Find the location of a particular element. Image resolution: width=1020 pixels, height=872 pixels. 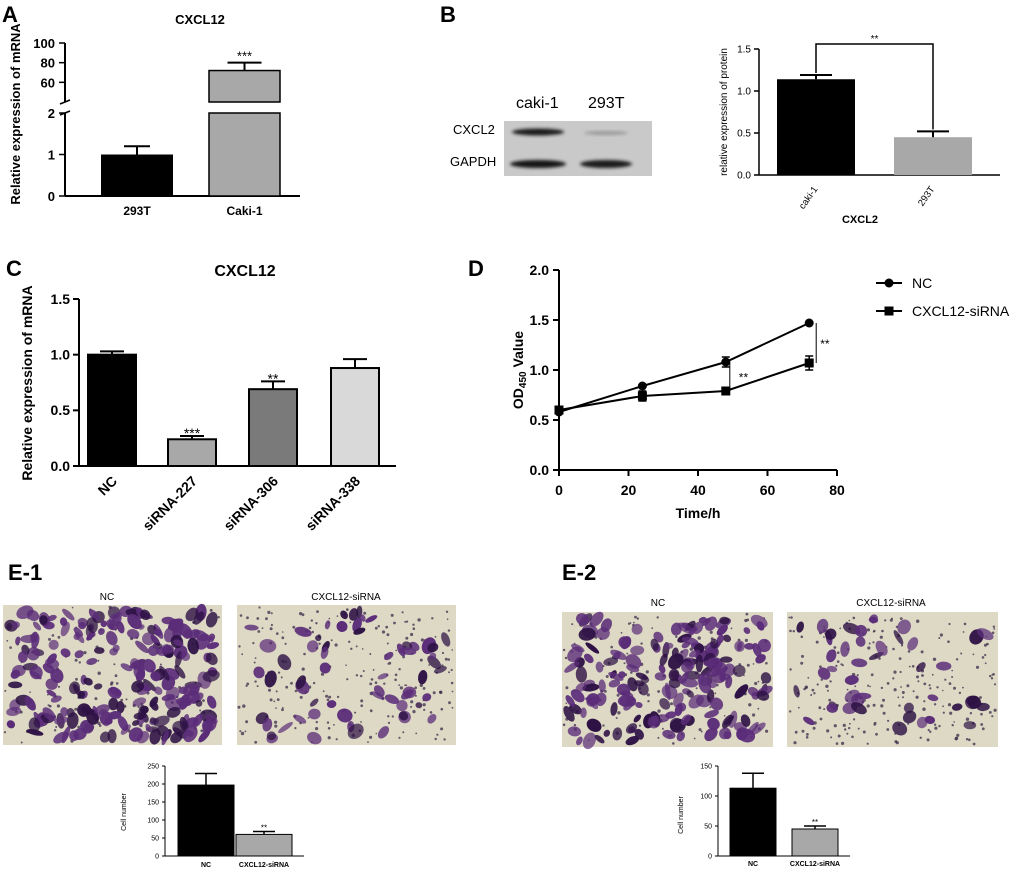

y-tick-label: 1.5 is located at coordinates (61, 299).